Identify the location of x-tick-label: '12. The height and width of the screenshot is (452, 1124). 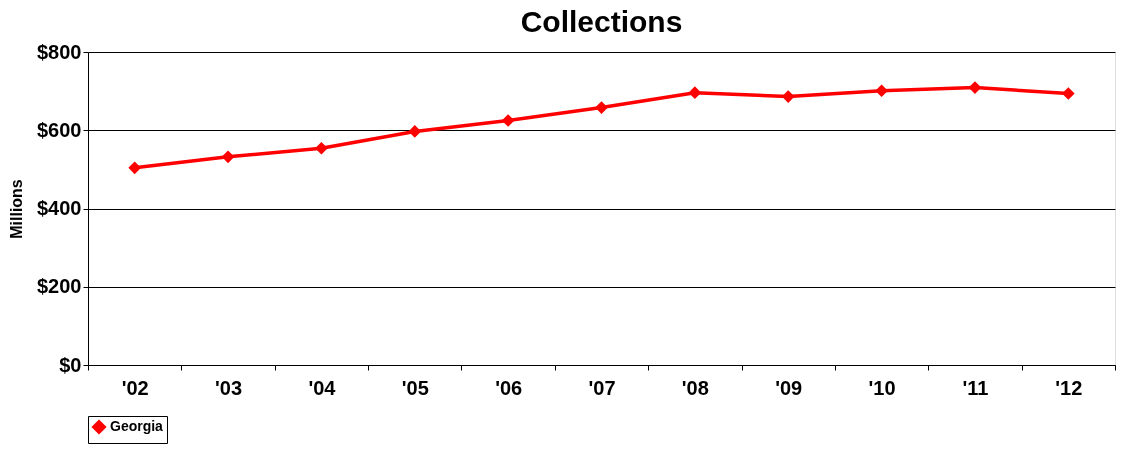
(1069, 387).